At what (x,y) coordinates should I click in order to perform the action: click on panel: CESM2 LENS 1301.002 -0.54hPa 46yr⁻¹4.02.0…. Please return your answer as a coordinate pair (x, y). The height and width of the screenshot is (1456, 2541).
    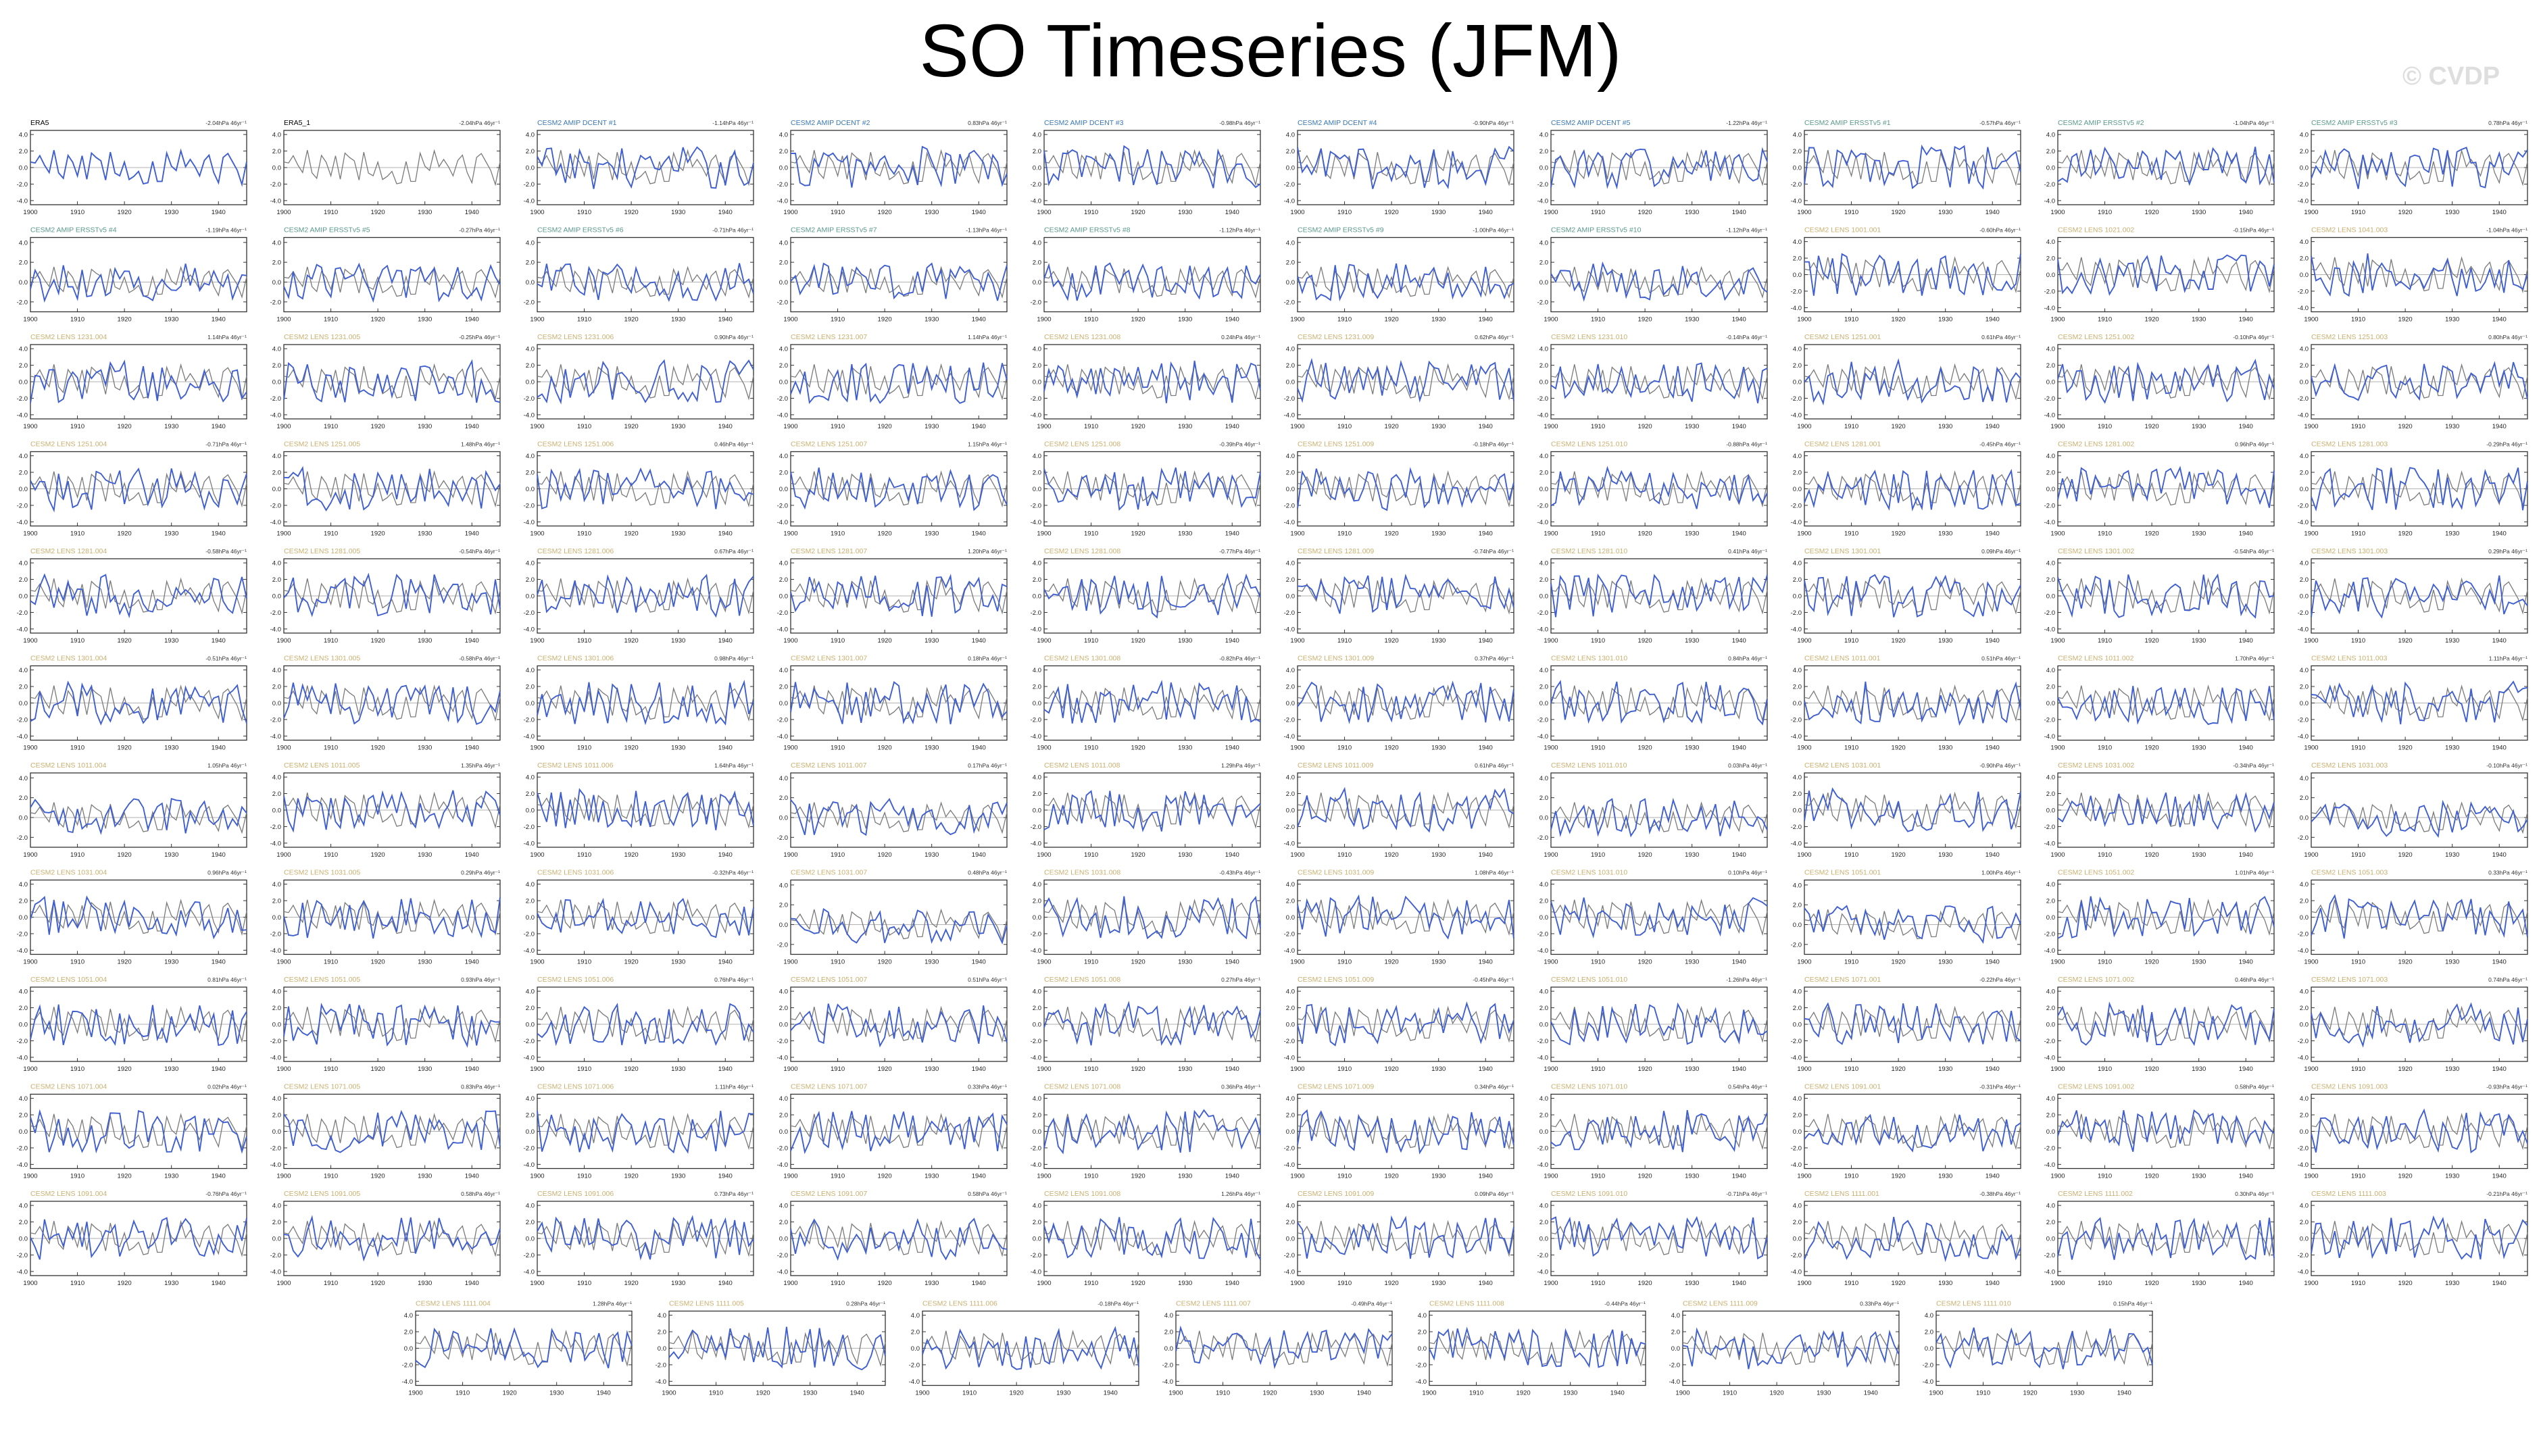
    Looking at the image, I should click on (2159, 596).